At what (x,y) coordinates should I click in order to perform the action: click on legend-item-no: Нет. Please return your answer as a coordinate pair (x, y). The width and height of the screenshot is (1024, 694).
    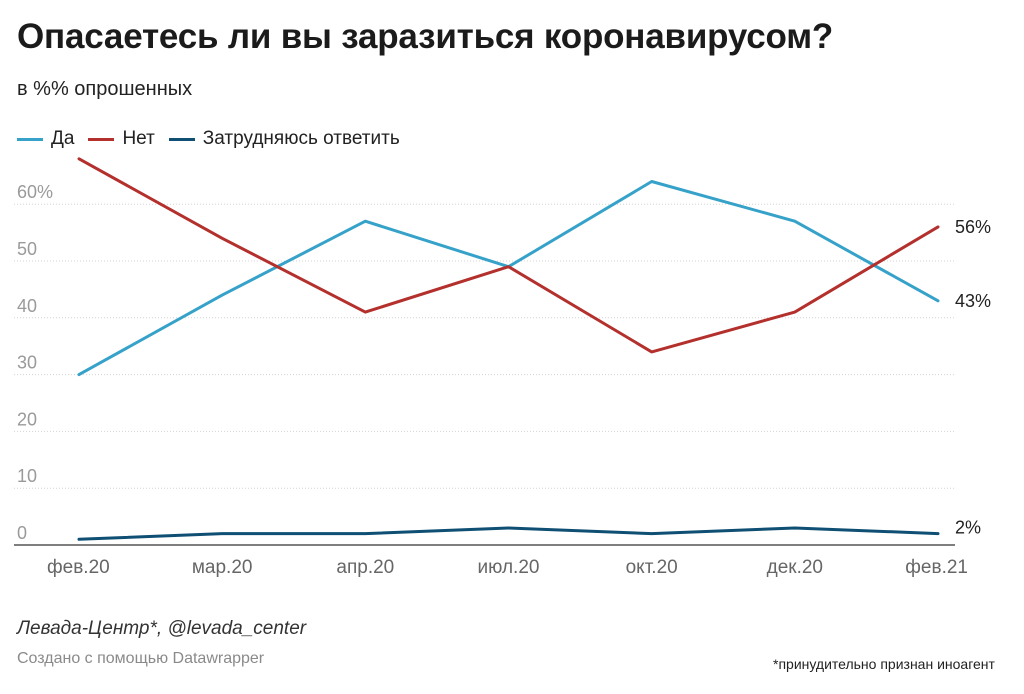
    Looking at the image, I should click on (121, 139).